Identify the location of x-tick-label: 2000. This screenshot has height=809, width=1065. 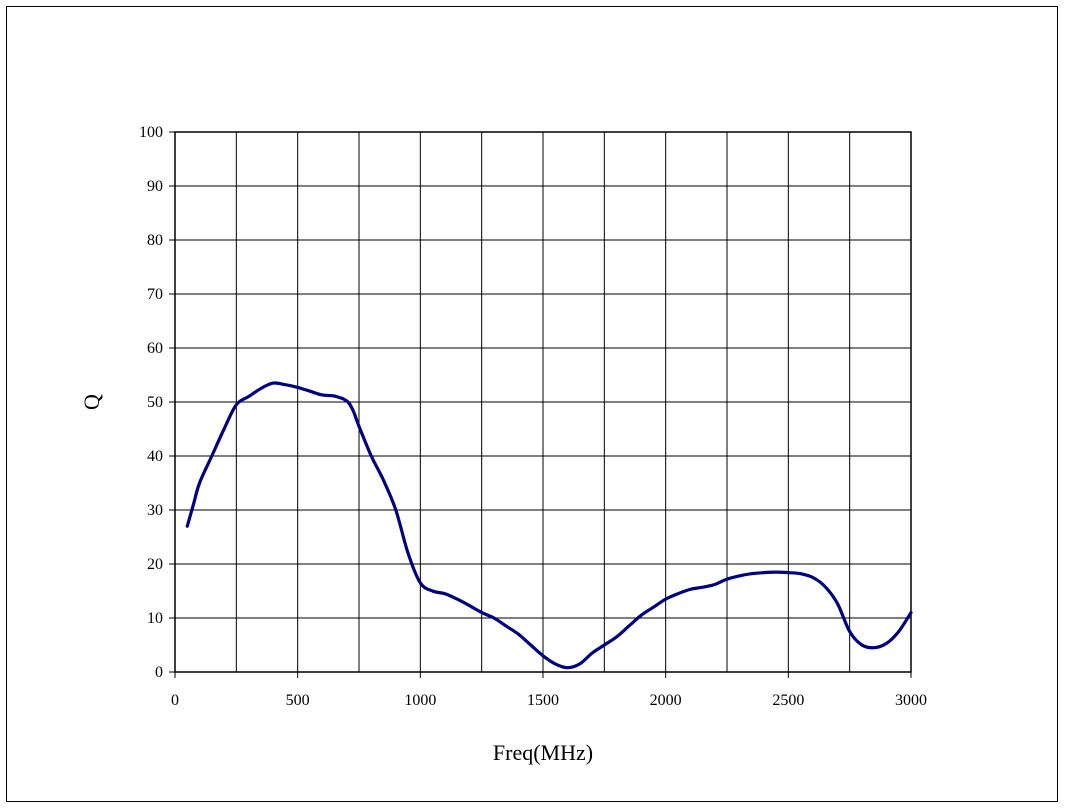
(666, 700).